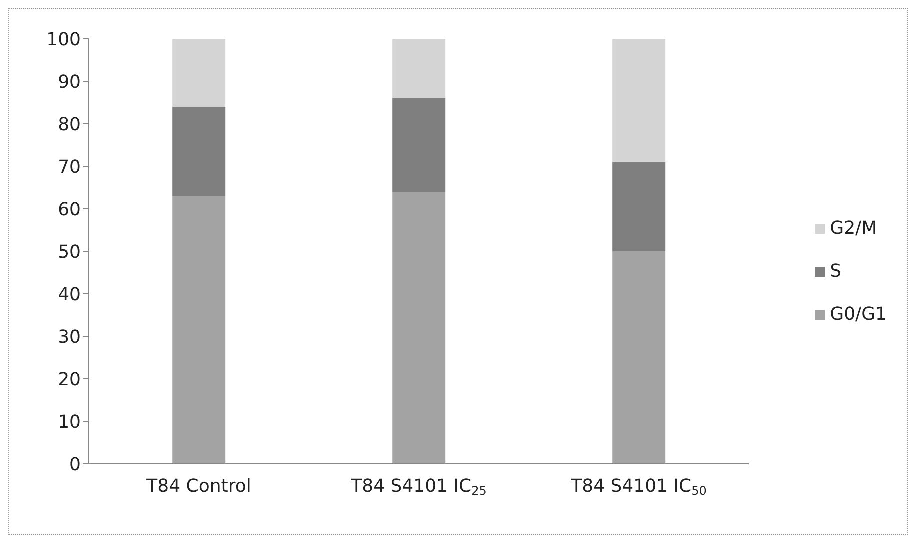  Describe the element at coordinates (69, 422) in the screenshot. I see `y-tick-label: 10` at that location.